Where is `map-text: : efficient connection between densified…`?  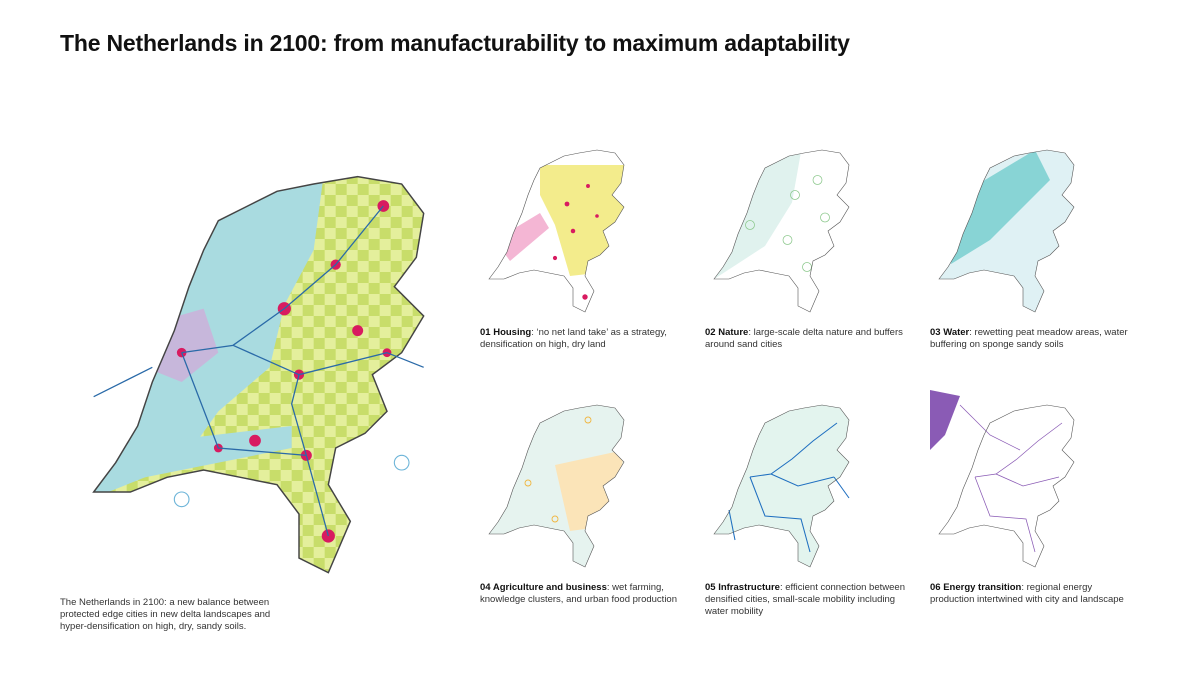 map-text: : efficient connection between densified… is located at coordinates (805, 599).